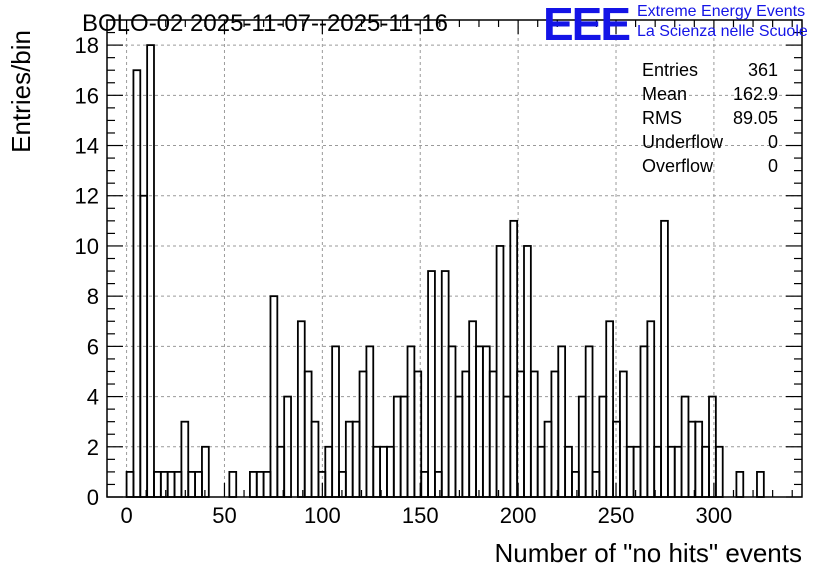 This screenshot has height=572, width=836. Describe the element at coordinates (87, 95) in the screenshot. I see `y-tick-label: 16` at that location.